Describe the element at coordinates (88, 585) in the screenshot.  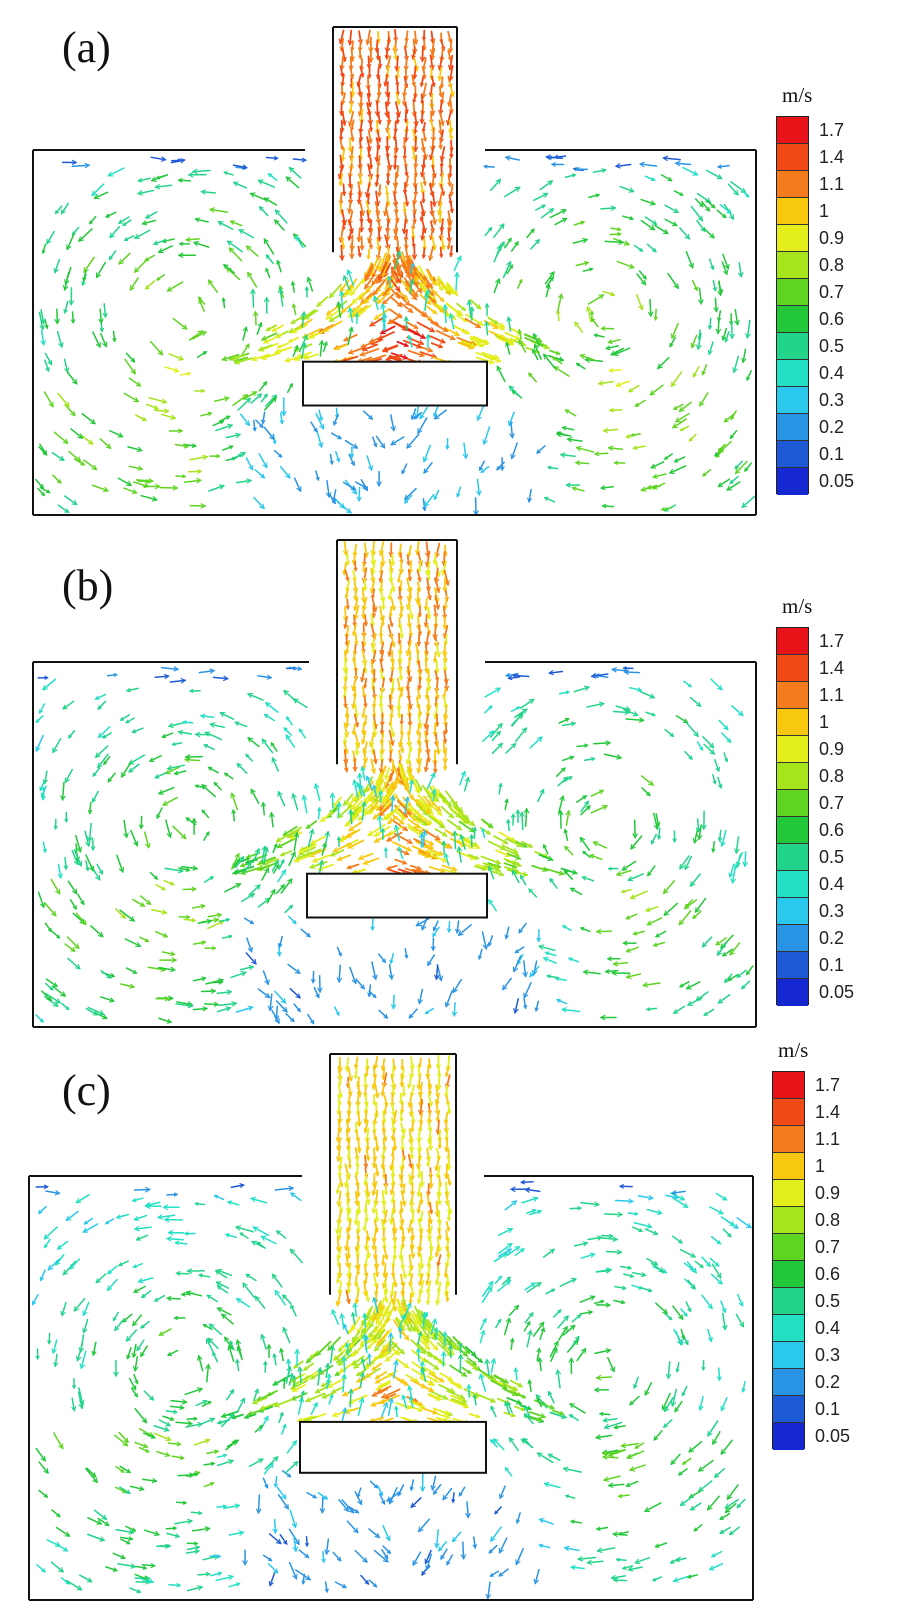
I see `panel-label: (b)` at that location.